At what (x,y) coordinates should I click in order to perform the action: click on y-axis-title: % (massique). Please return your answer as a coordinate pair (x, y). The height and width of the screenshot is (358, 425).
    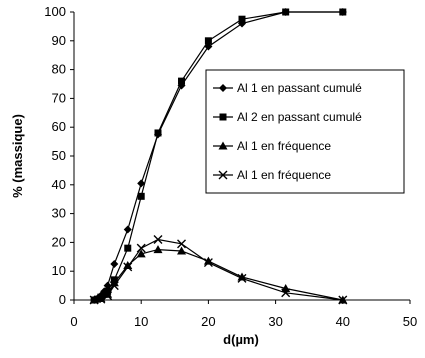
    Looking at the image, I should click on (17, 156).